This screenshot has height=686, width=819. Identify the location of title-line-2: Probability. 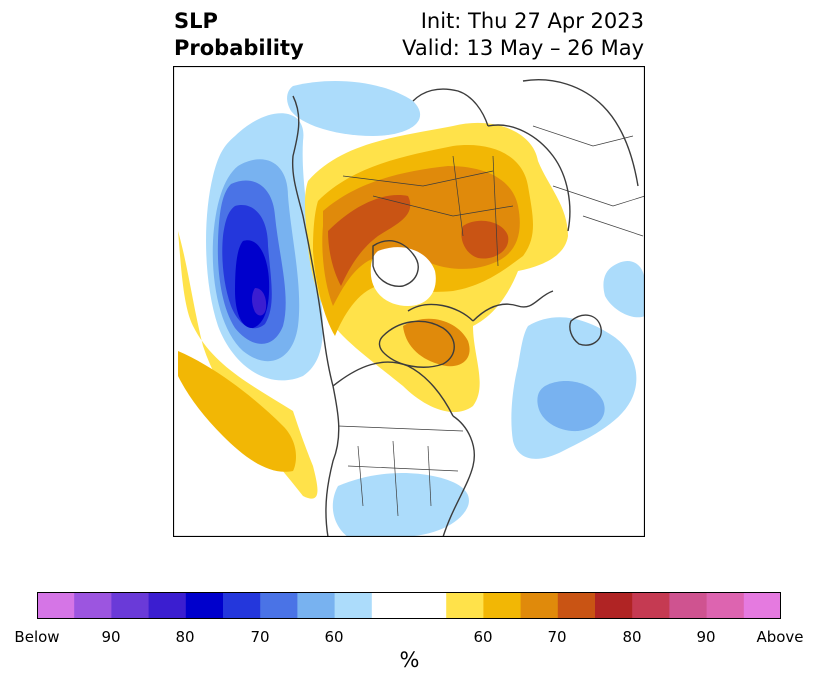
(239, 48).